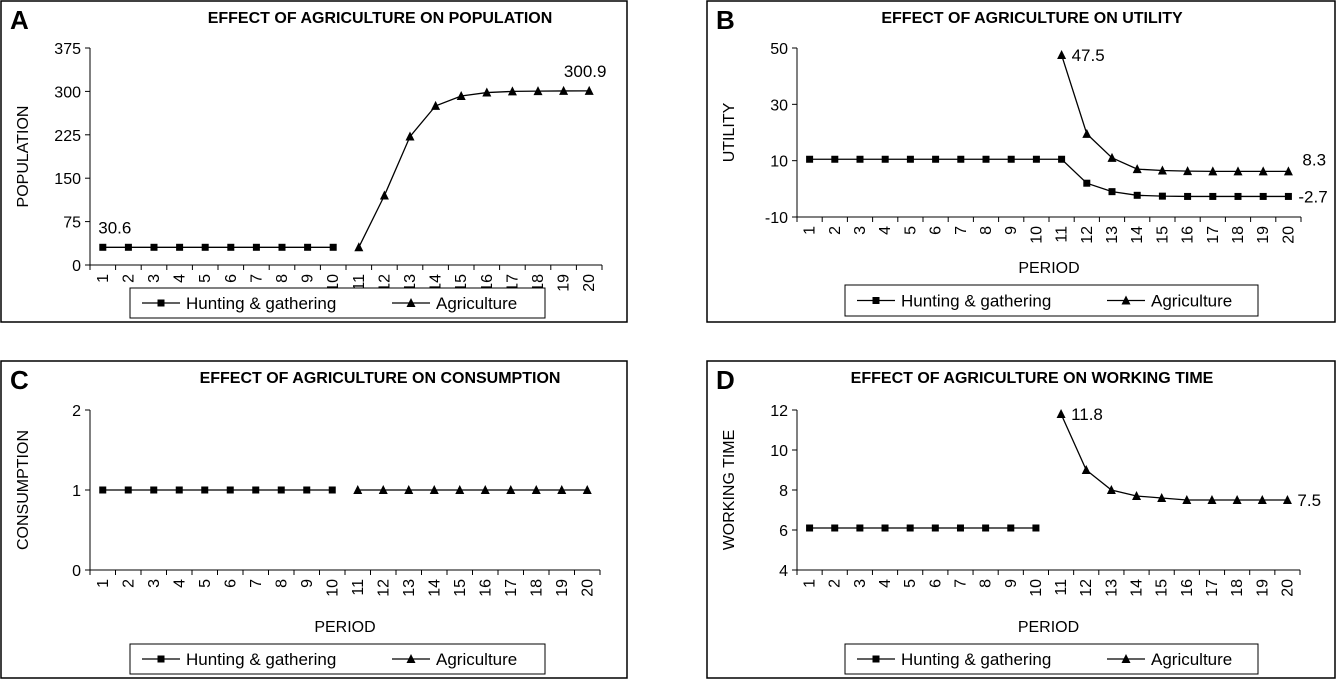 The image size is (1336, 679). What do you see at coordinates (1062, 234) in the screenshot?
I see `panel-b-x-tick-label: 11` at bounding box center [1062, 234].